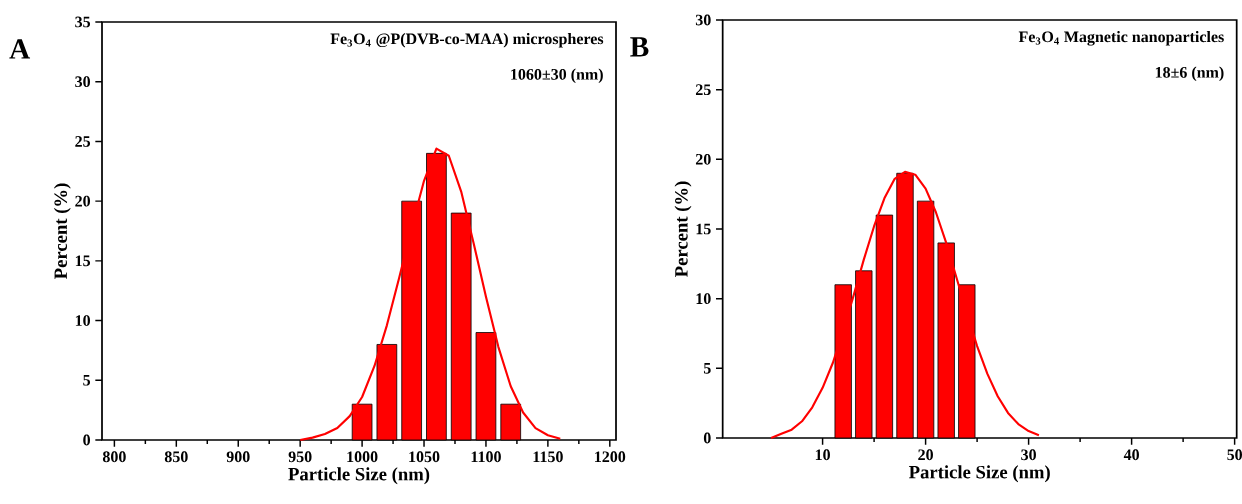 The height and width of the screenshot is (504, 1242). I want to click on chart-title: A, so click(20, 49).